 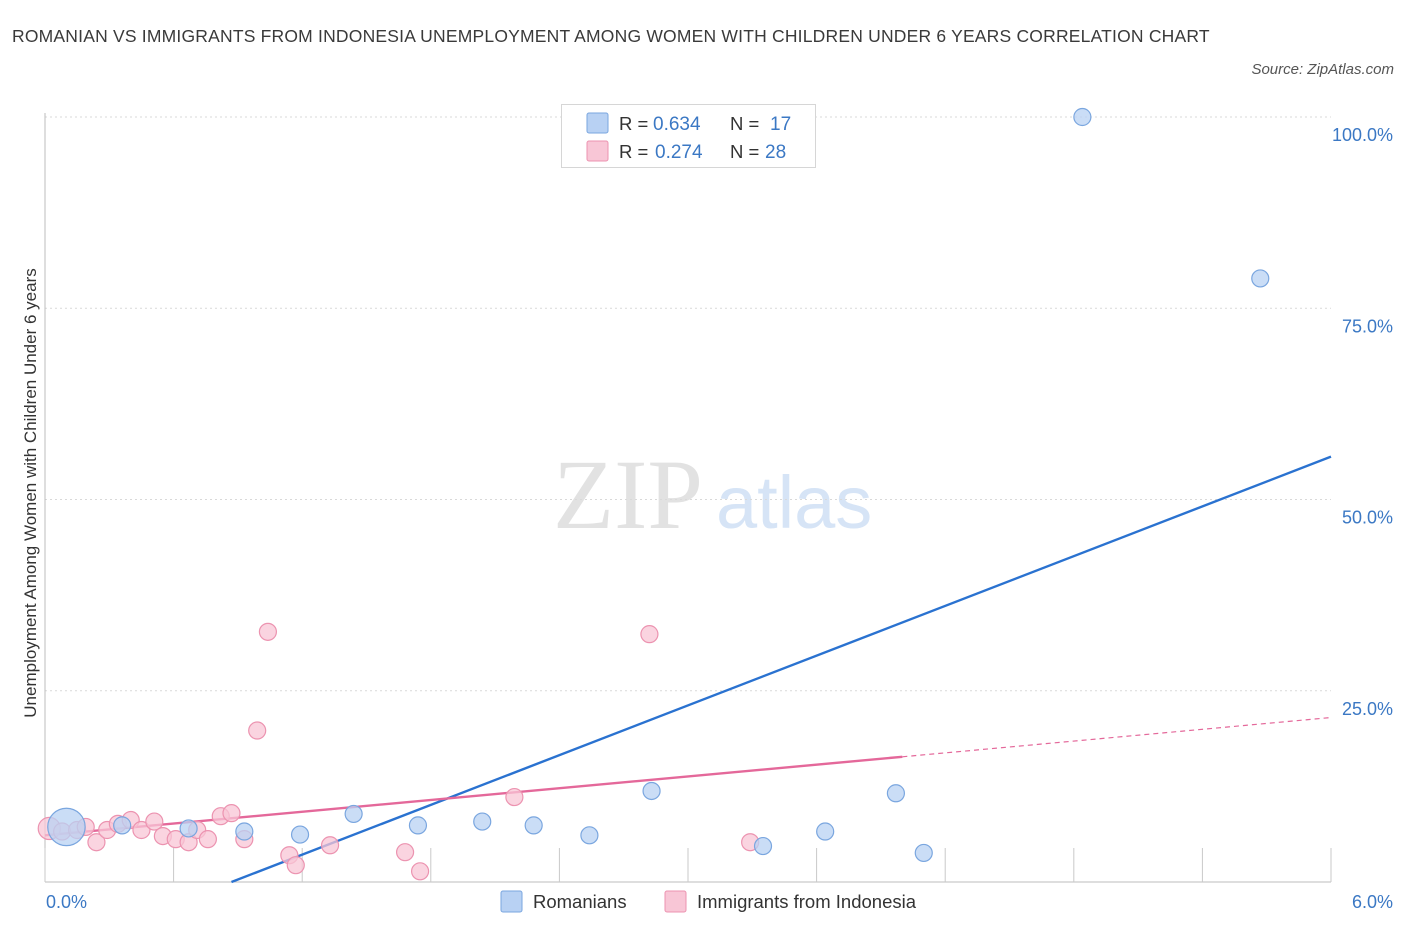 I want to click on trend-line-extension-indonesia, so click(x=1117, y=737).